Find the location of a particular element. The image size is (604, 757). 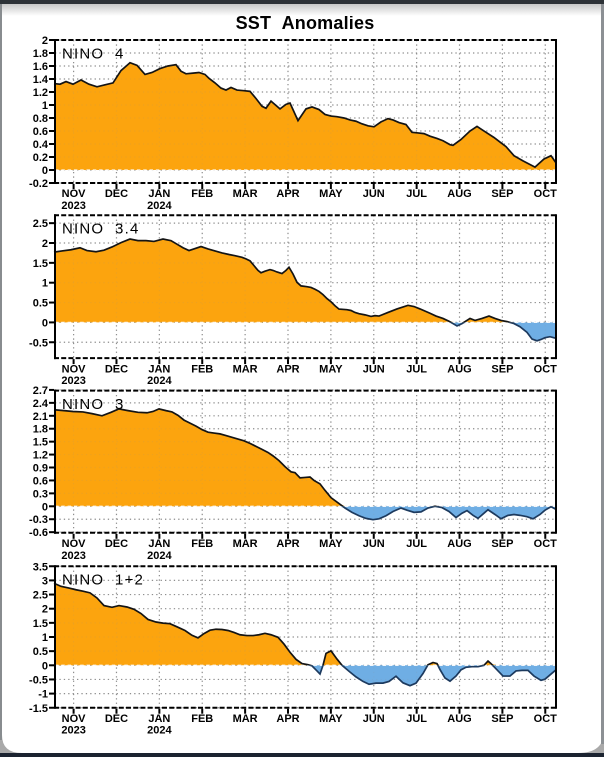

svg-text: 1.6 is located at coordinates (40, 67).